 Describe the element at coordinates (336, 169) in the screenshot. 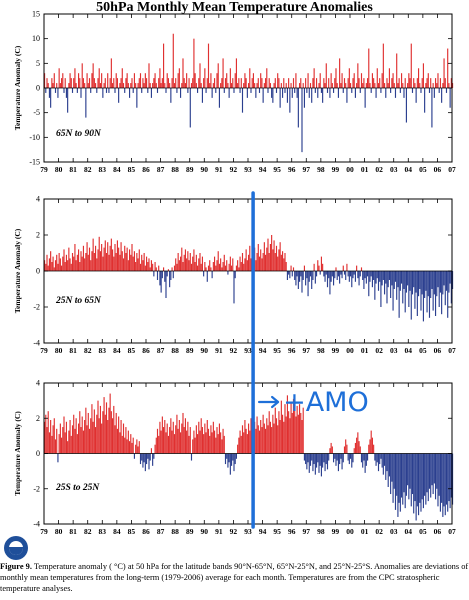

I see `x-tick-label: 99` at that location.